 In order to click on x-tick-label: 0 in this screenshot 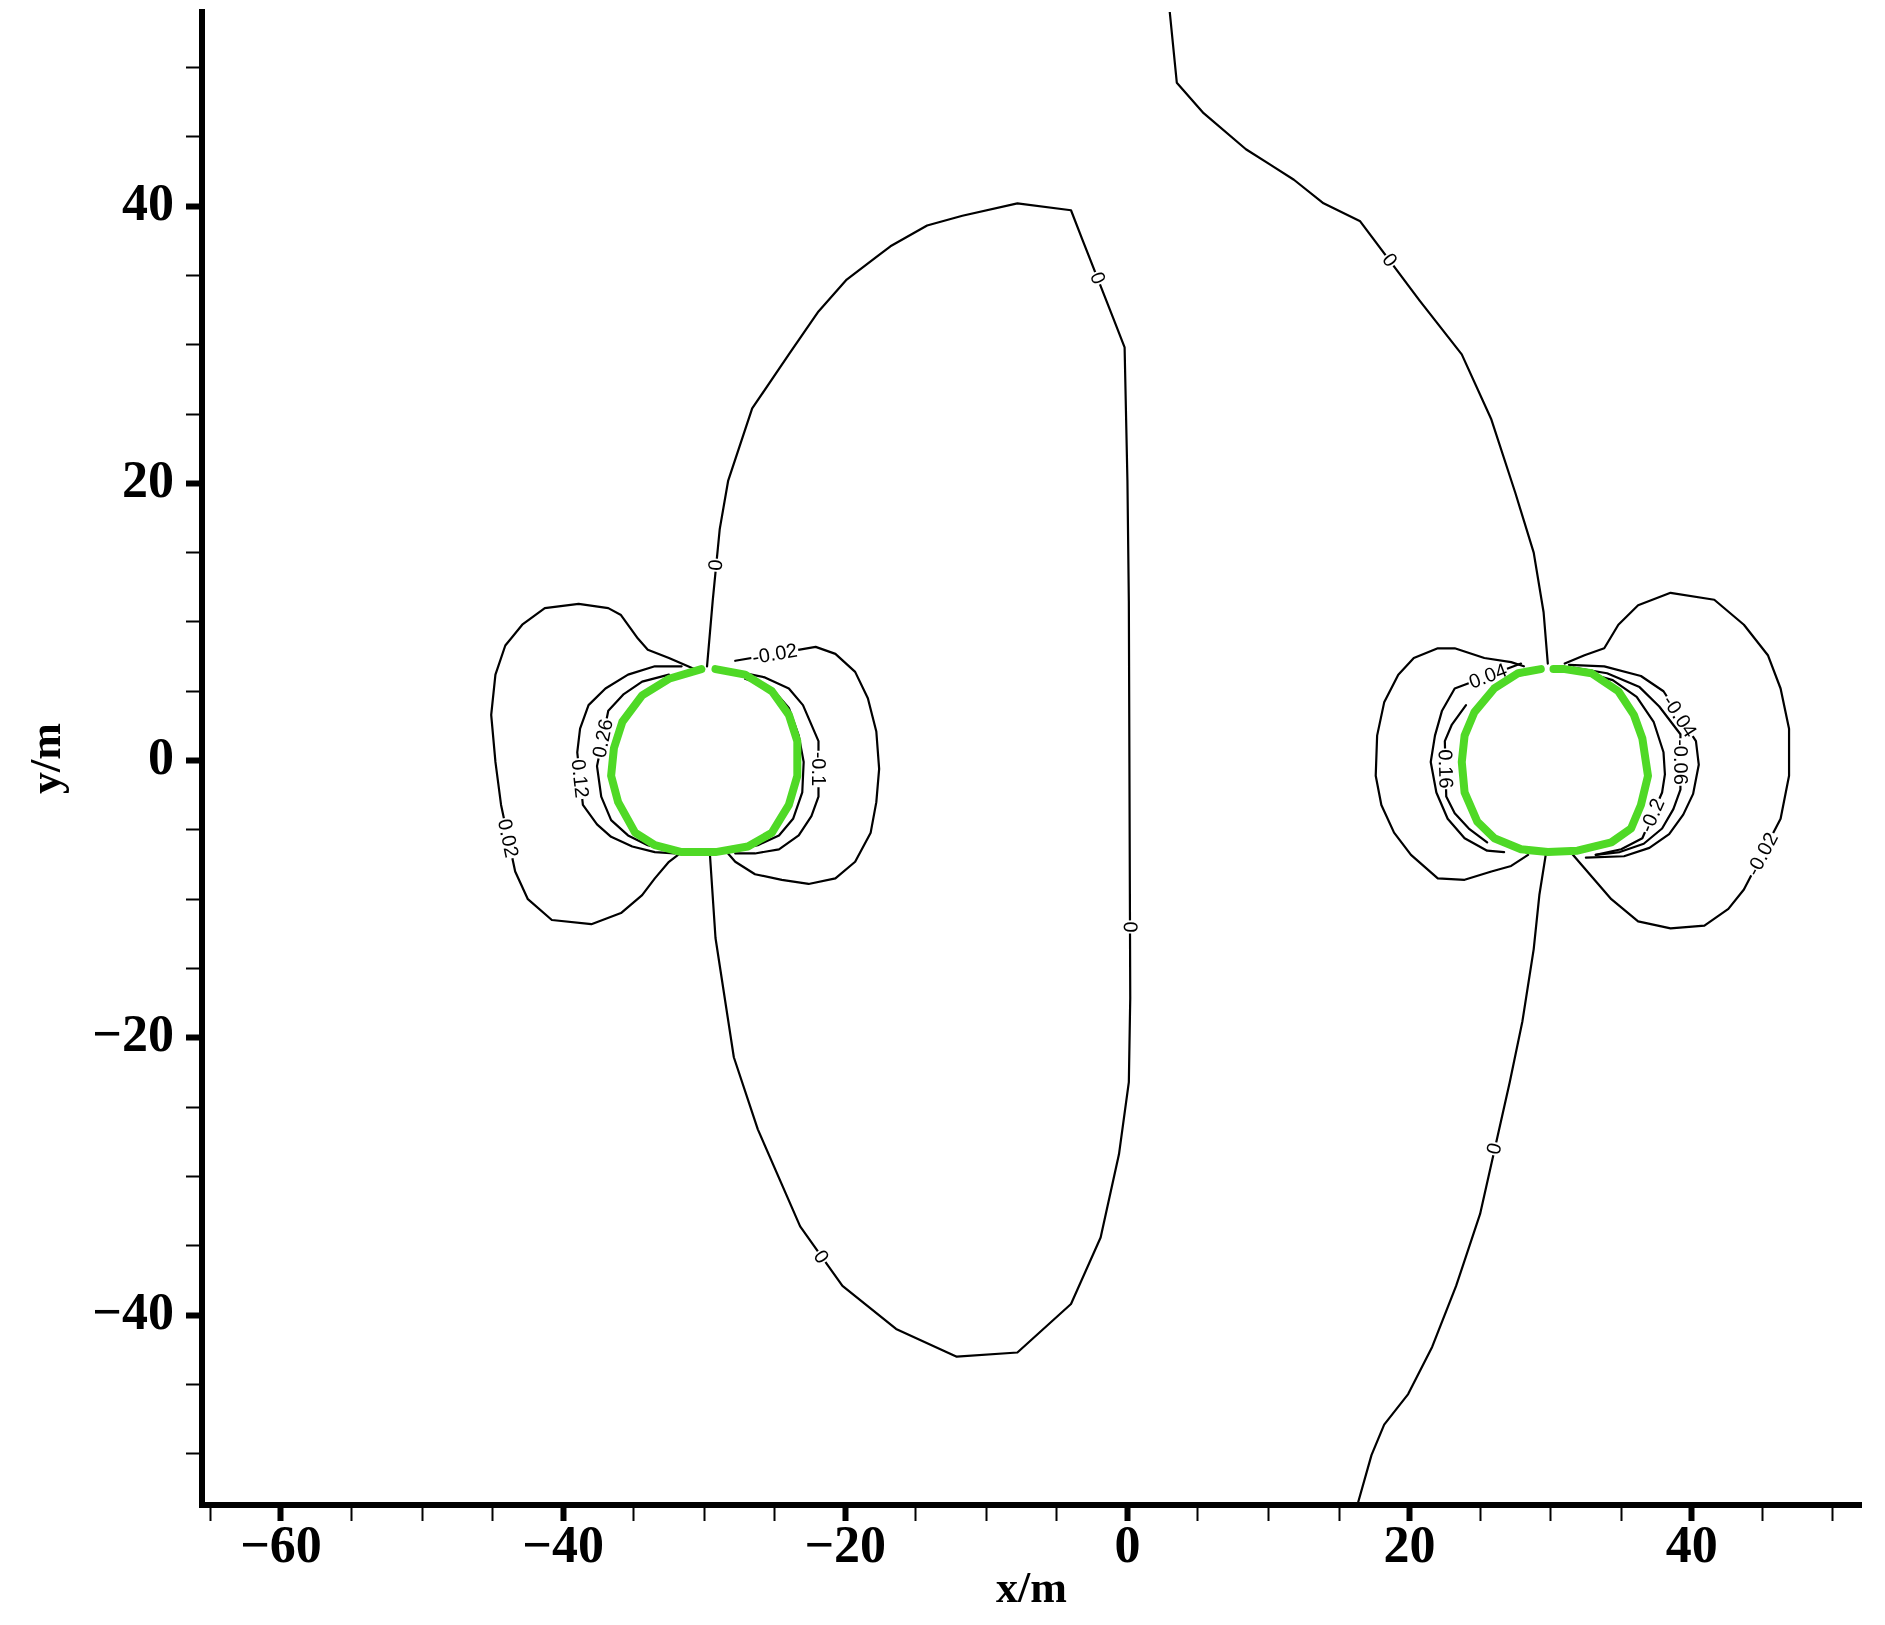, I will do `click(1127, 1544)`.